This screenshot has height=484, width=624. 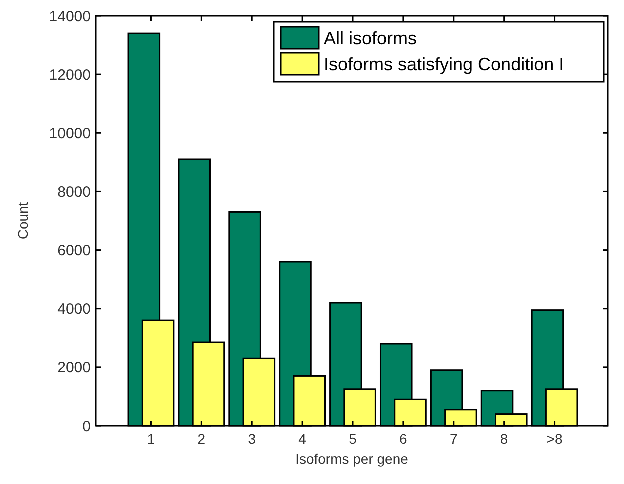 I want to click on x-tick-label: 8, so click(x=504, y=439).